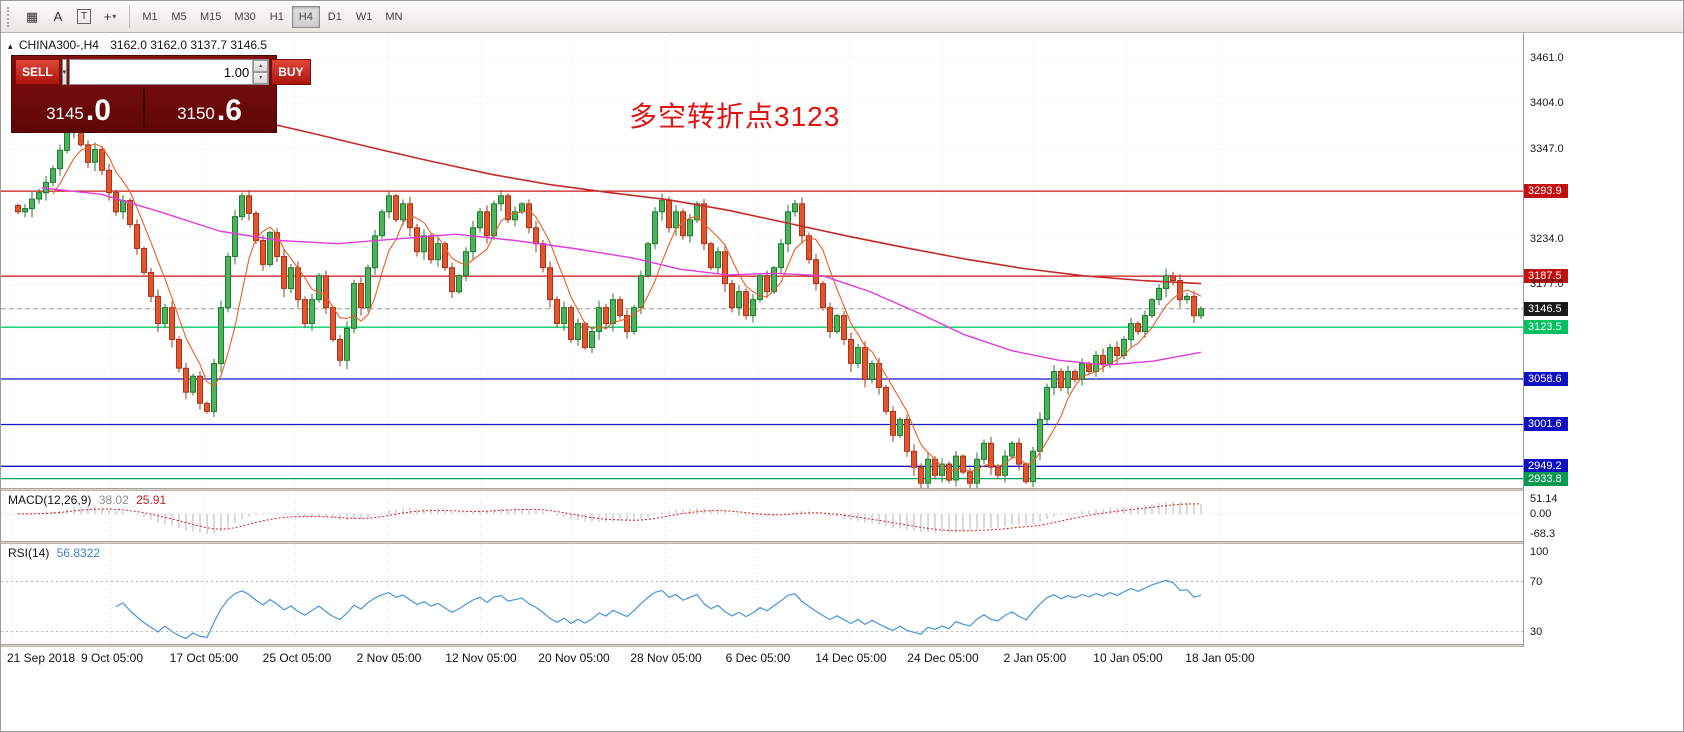  I want to click on macd-label: MACD(12,26,9) 38.02 25.91, so click(87, 500).